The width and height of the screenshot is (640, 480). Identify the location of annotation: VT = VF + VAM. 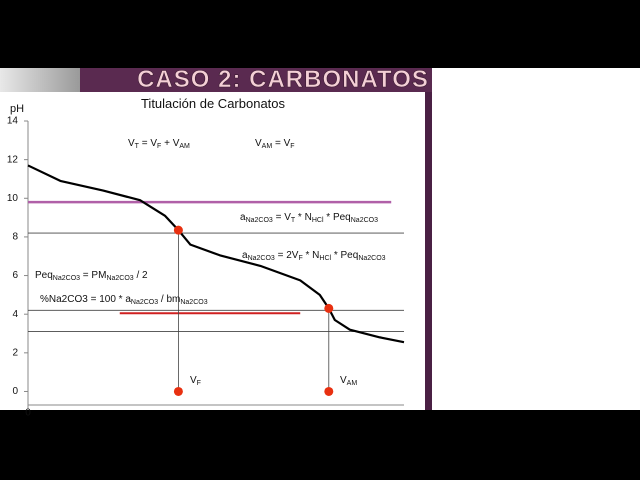
(159, 144).